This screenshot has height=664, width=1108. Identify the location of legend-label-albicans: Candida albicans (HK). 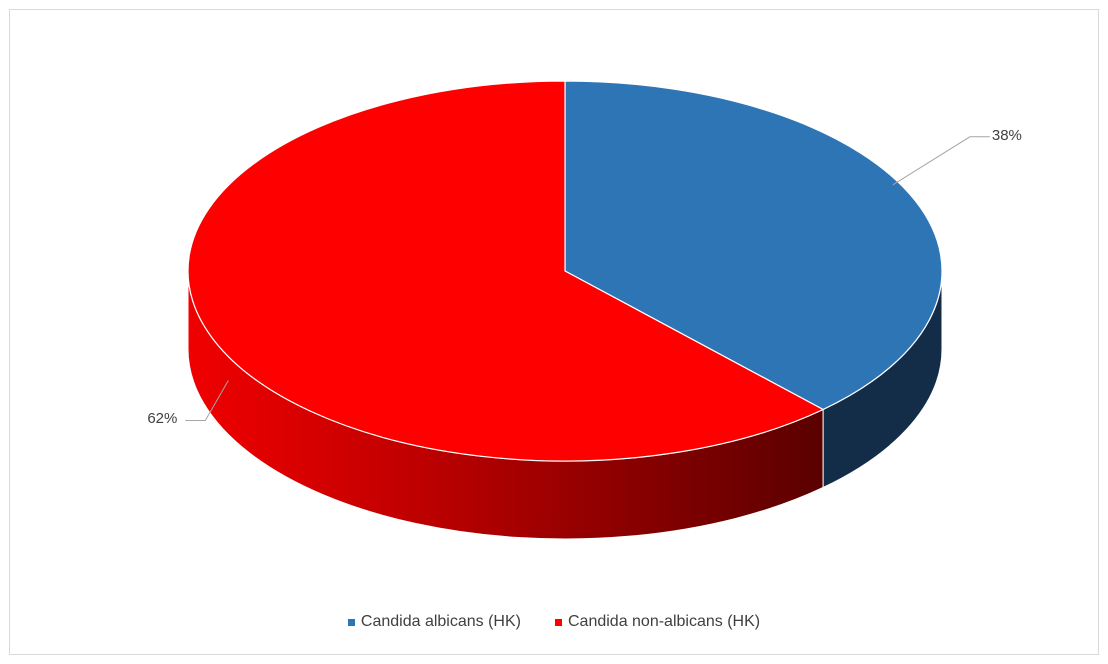
(440, 621).